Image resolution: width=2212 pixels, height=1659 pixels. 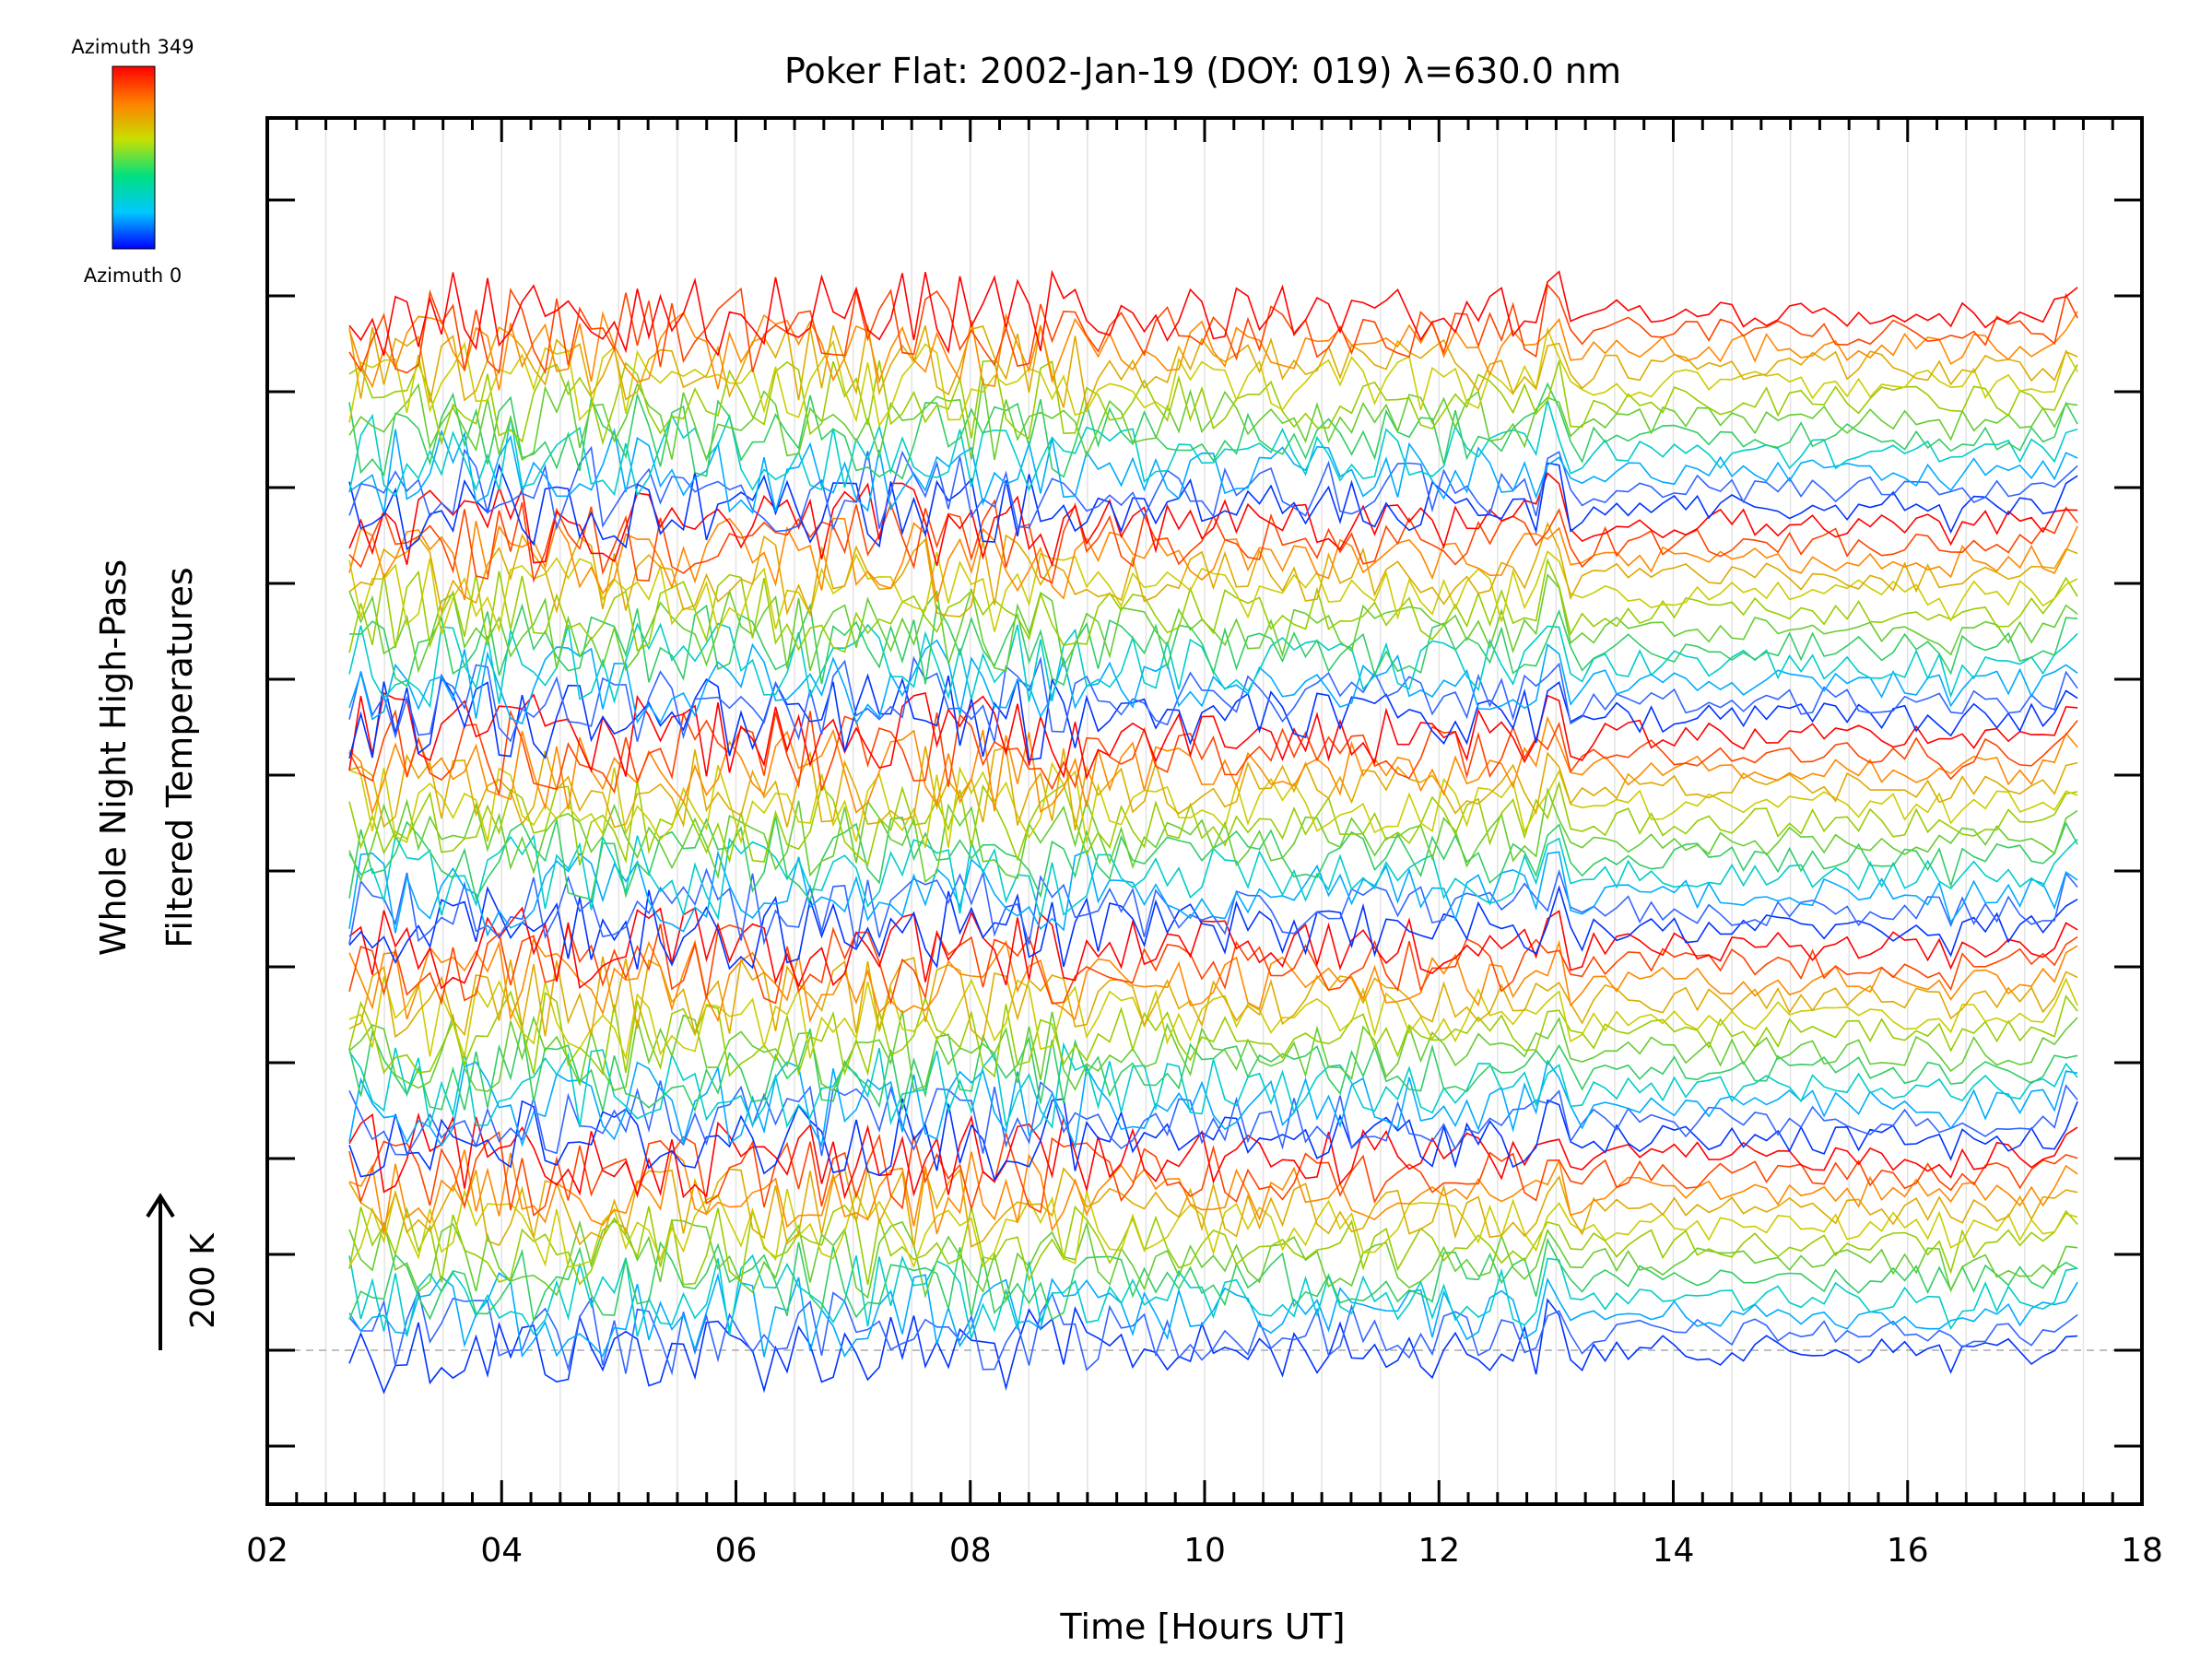 What do you see at coordinates (134, 157) in the screenshot?
I see `colorbar` at bounding box center [134, 157].